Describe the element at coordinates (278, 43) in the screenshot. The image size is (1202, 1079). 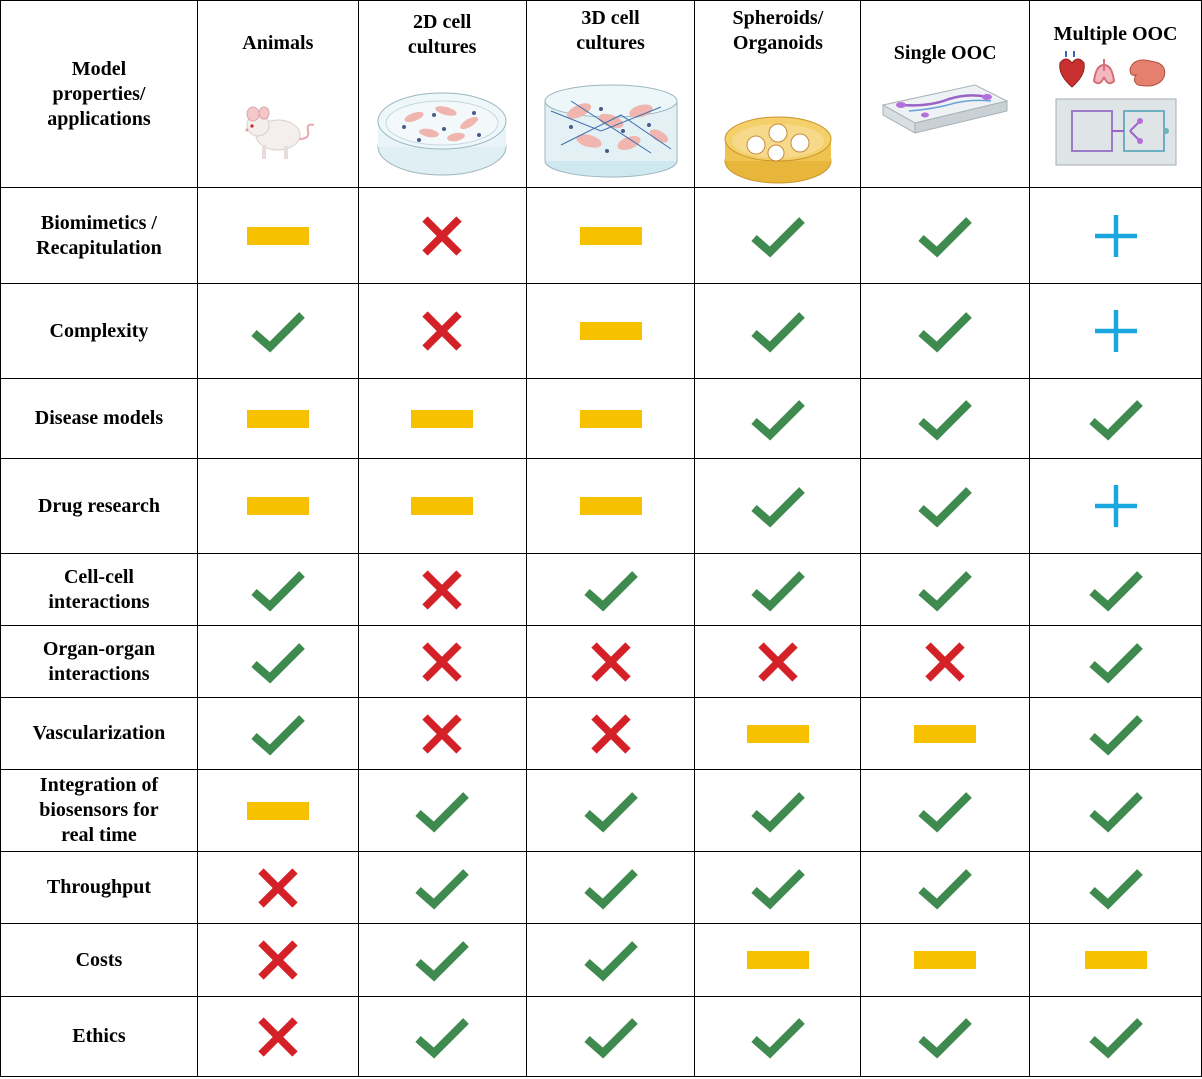
I see `column-label: Animals` at that location.